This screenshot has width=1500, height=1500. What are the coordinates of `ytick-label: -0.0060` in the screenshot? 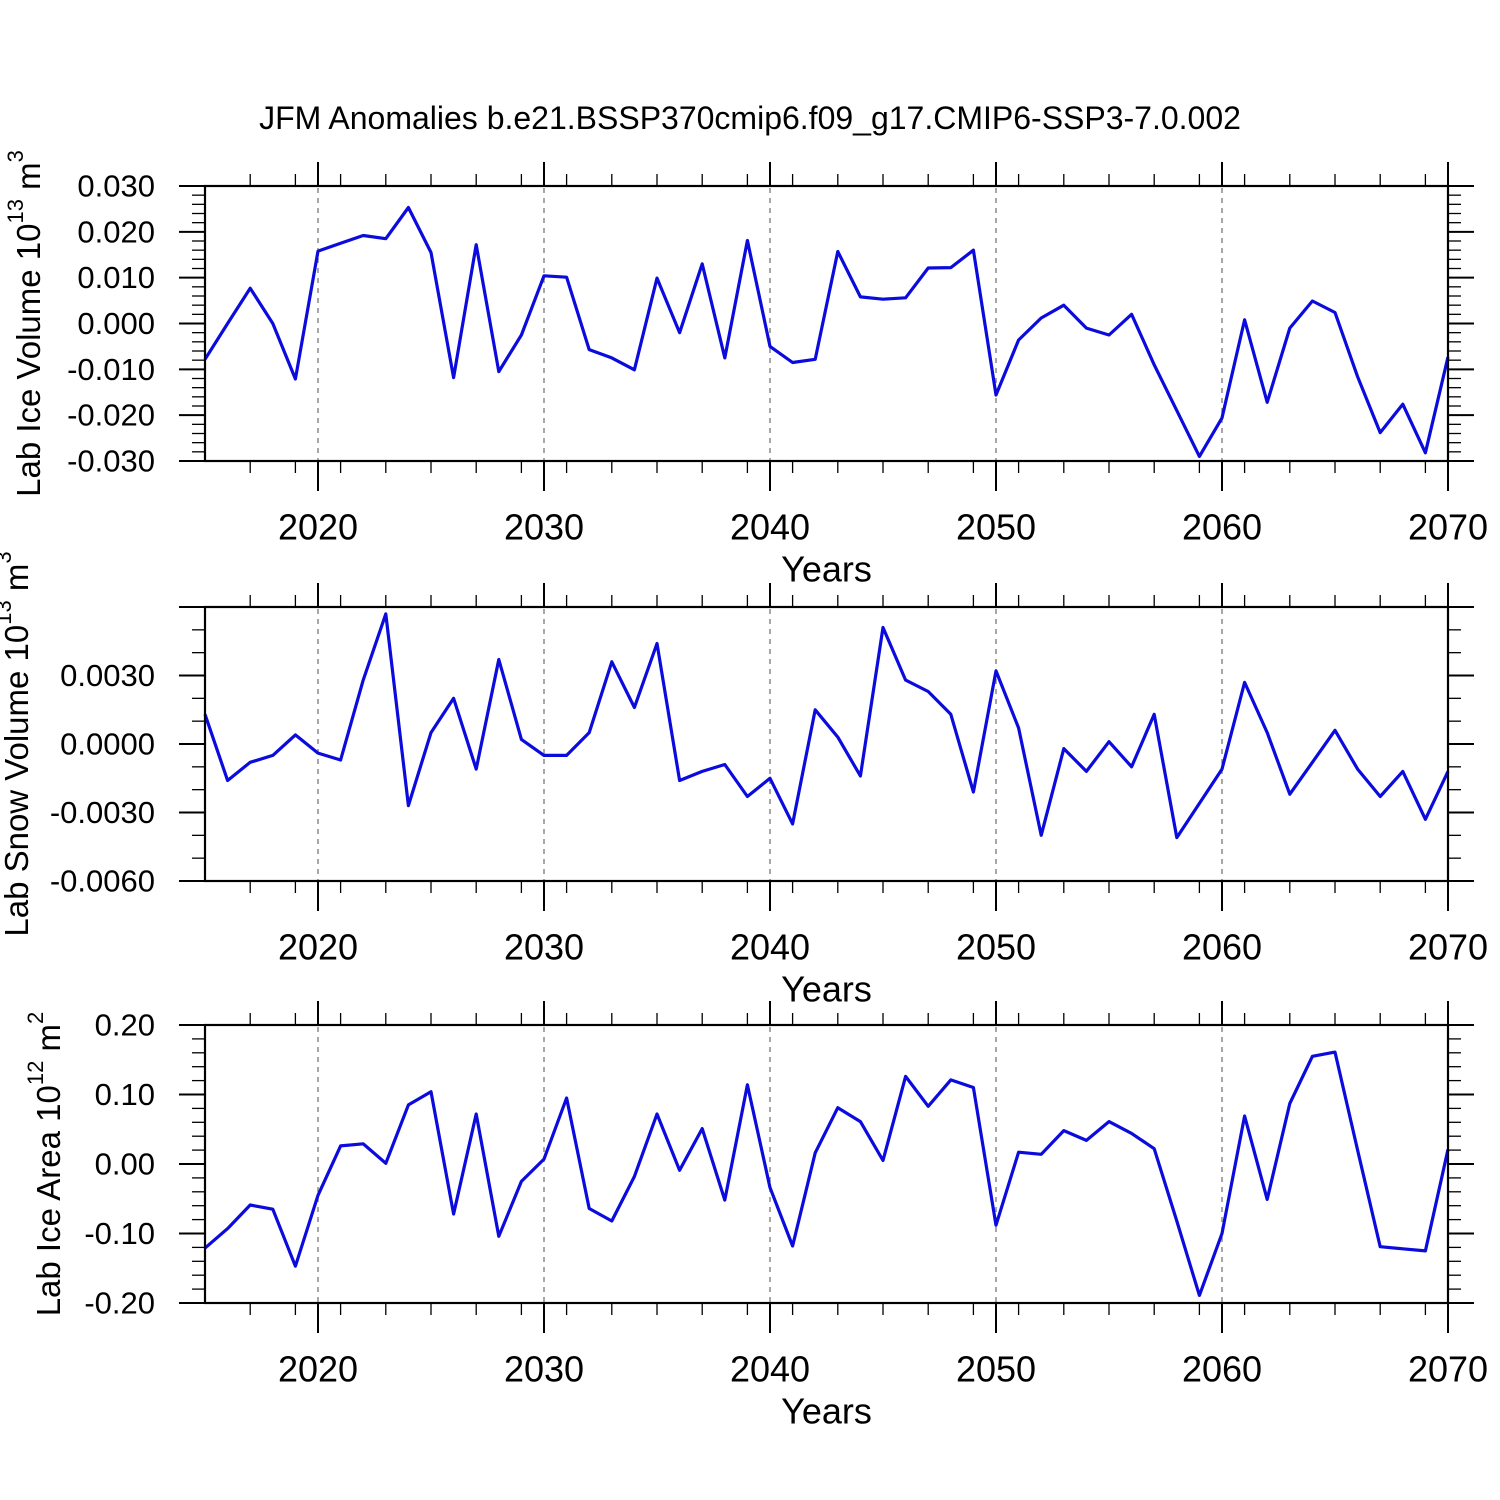 It's located at (102, 881).